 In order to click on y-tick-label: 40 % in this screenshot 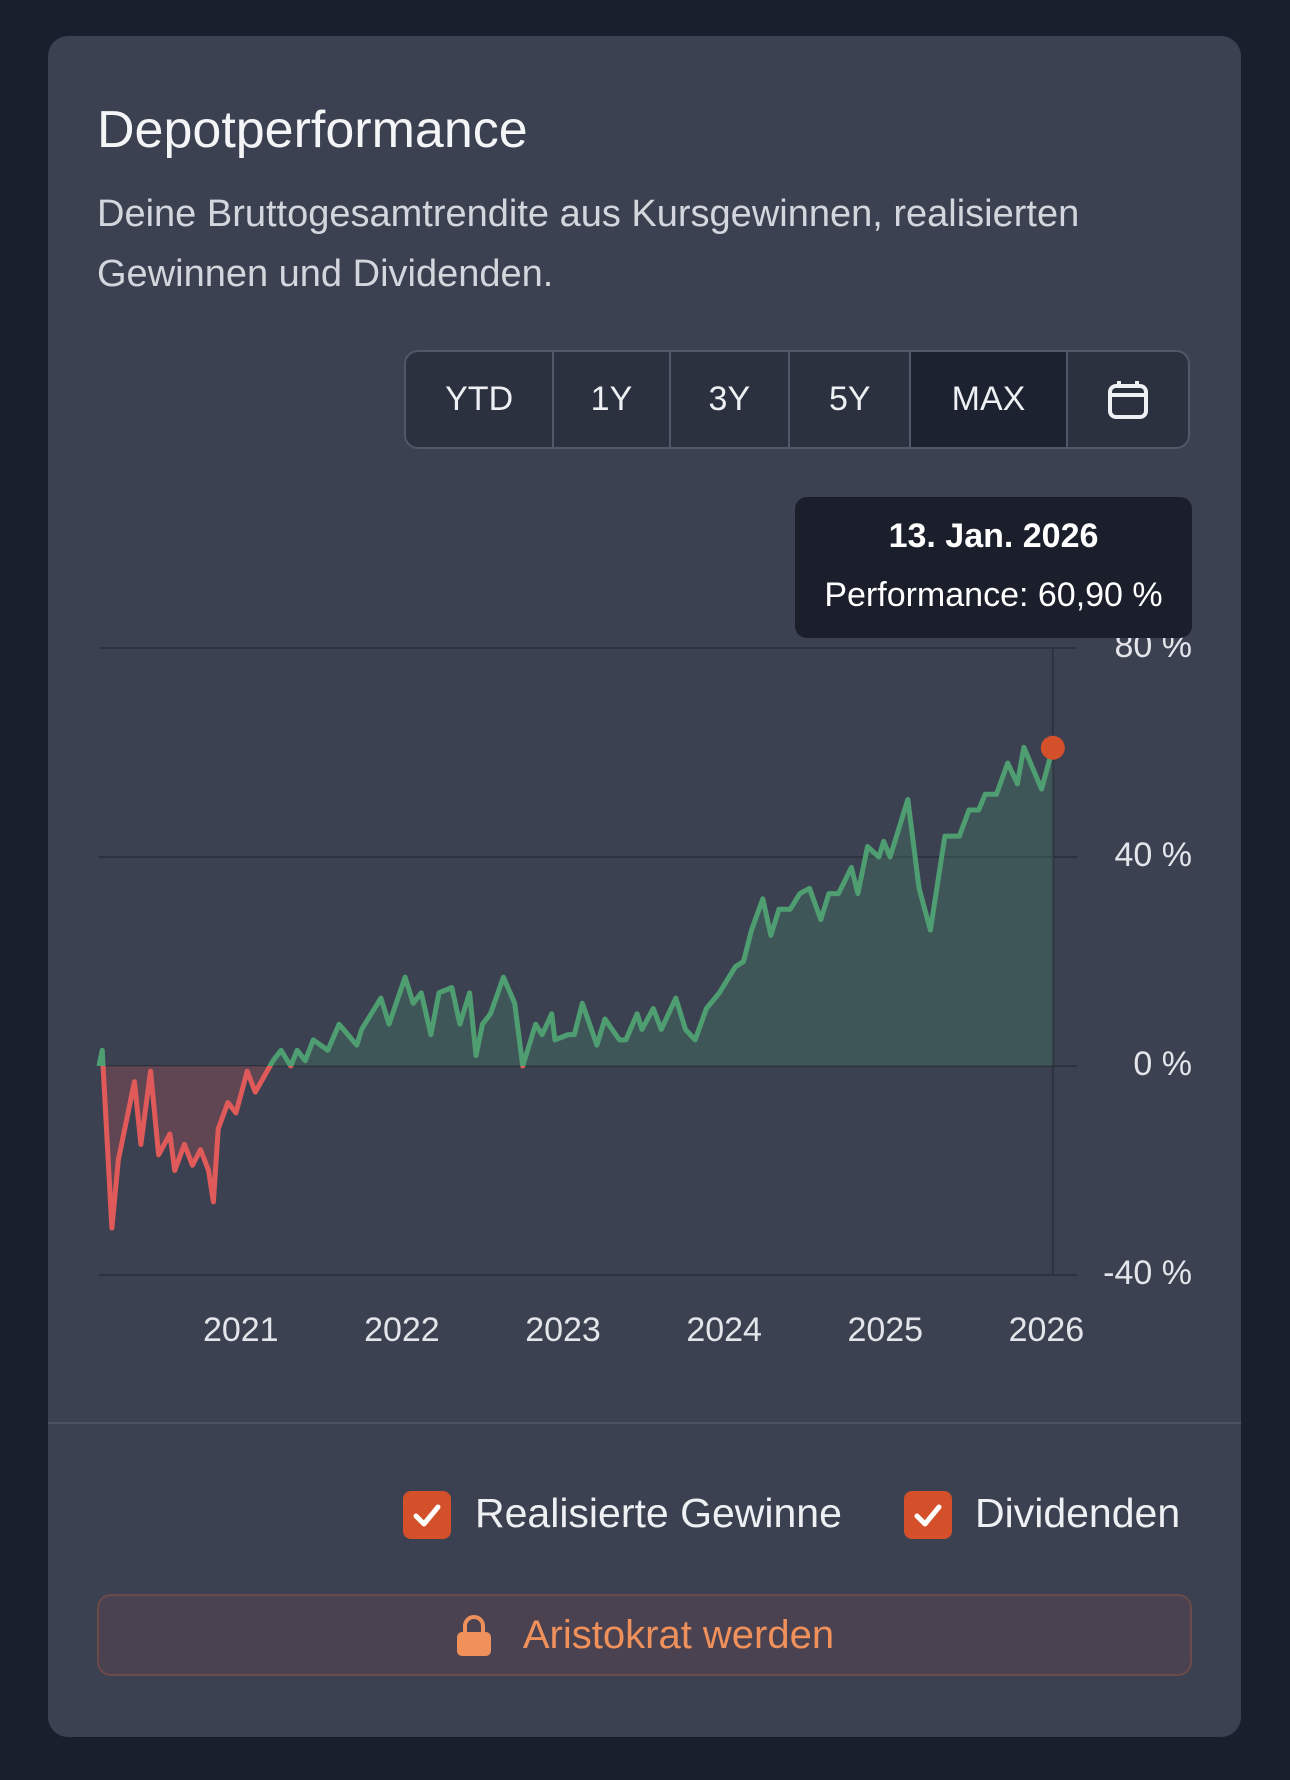, I will do `click(1154, 855)`.